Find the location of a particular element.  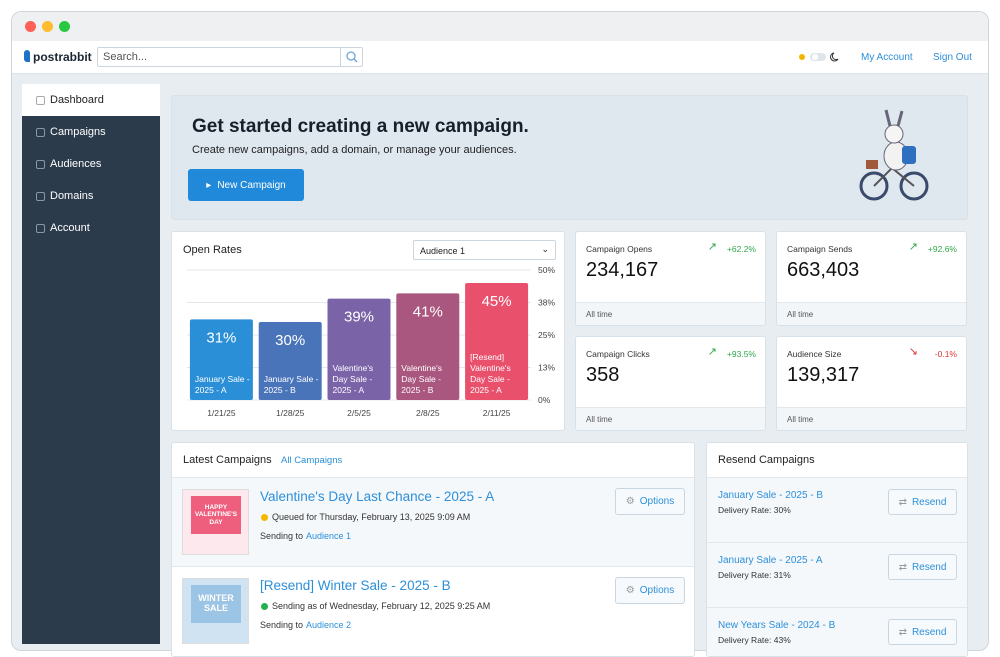

stat-value: 358 is located at coordinates (603, 375).